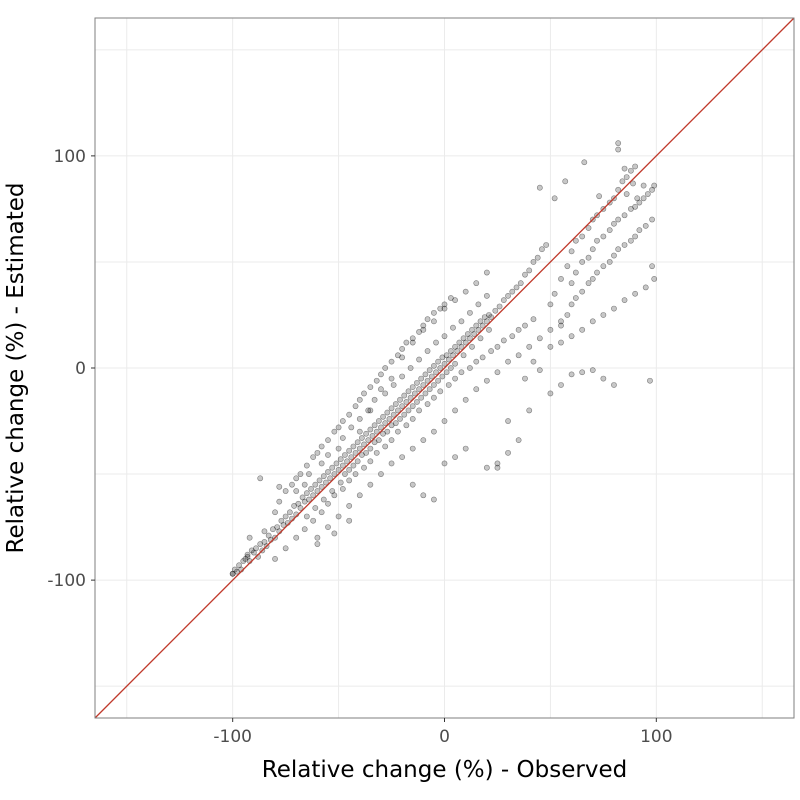 The width and height of the screenshot is (800, 800). What do you see at coordinates (66, 581) in the screenshot?
I see `y-tick-label: -100` at bounding box center [66, 581].